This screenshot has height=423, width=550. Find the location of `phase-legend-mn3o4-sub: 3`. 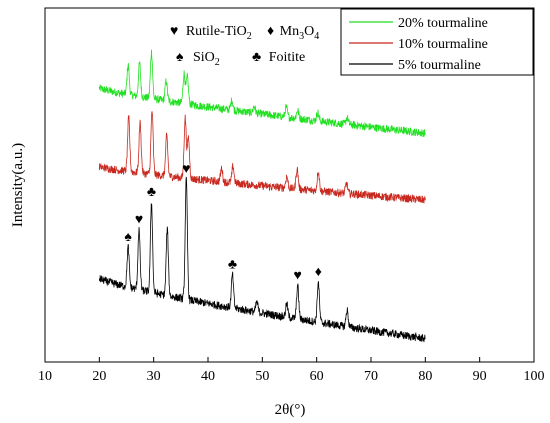

phase-legend-mn3o4-sub: 3 is located at coordinates (301, 36).